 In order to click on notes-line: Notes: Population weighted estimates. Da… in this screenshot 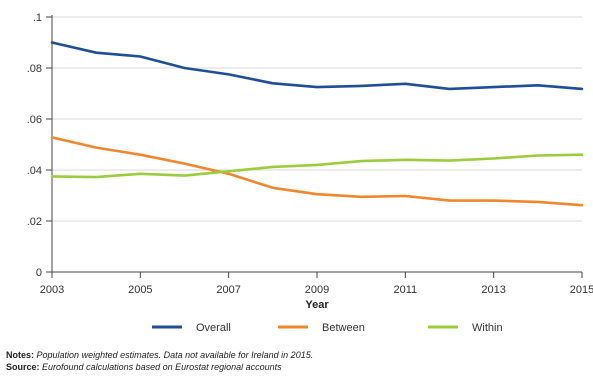, I will do `click(296, 355)`.